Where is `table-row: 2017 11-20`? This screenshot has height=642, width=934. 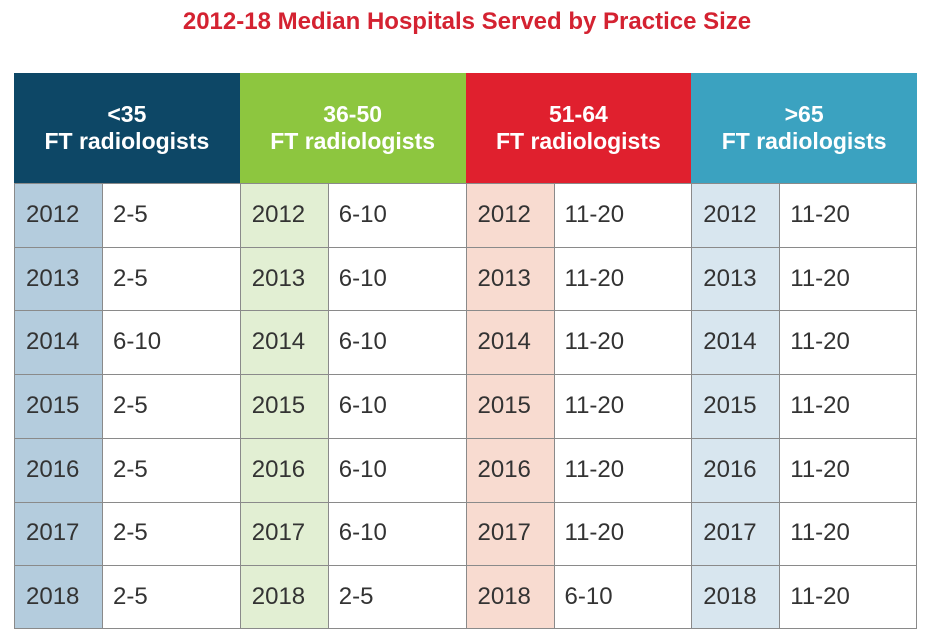
table-row: 2017 11-20 is located at coordinates (804, 533).